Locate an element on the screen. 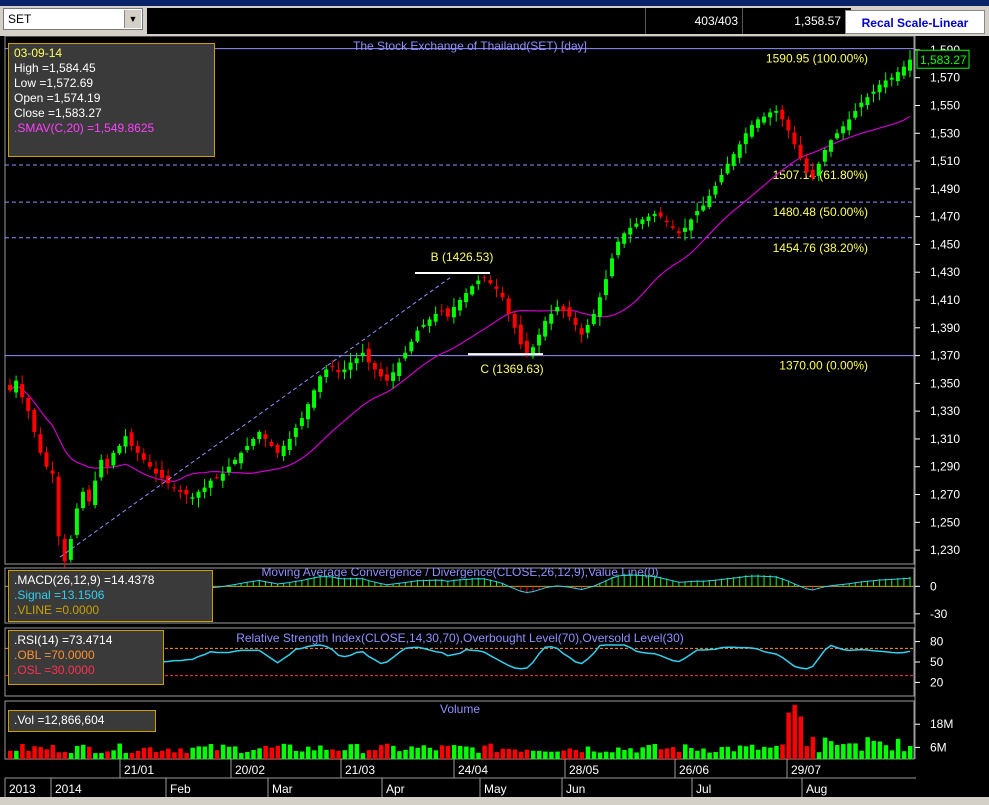 Image resolution: width=989 pixels, height=805 pixels. price-tick-label: 1,470 is located at coordinates (945, 217).